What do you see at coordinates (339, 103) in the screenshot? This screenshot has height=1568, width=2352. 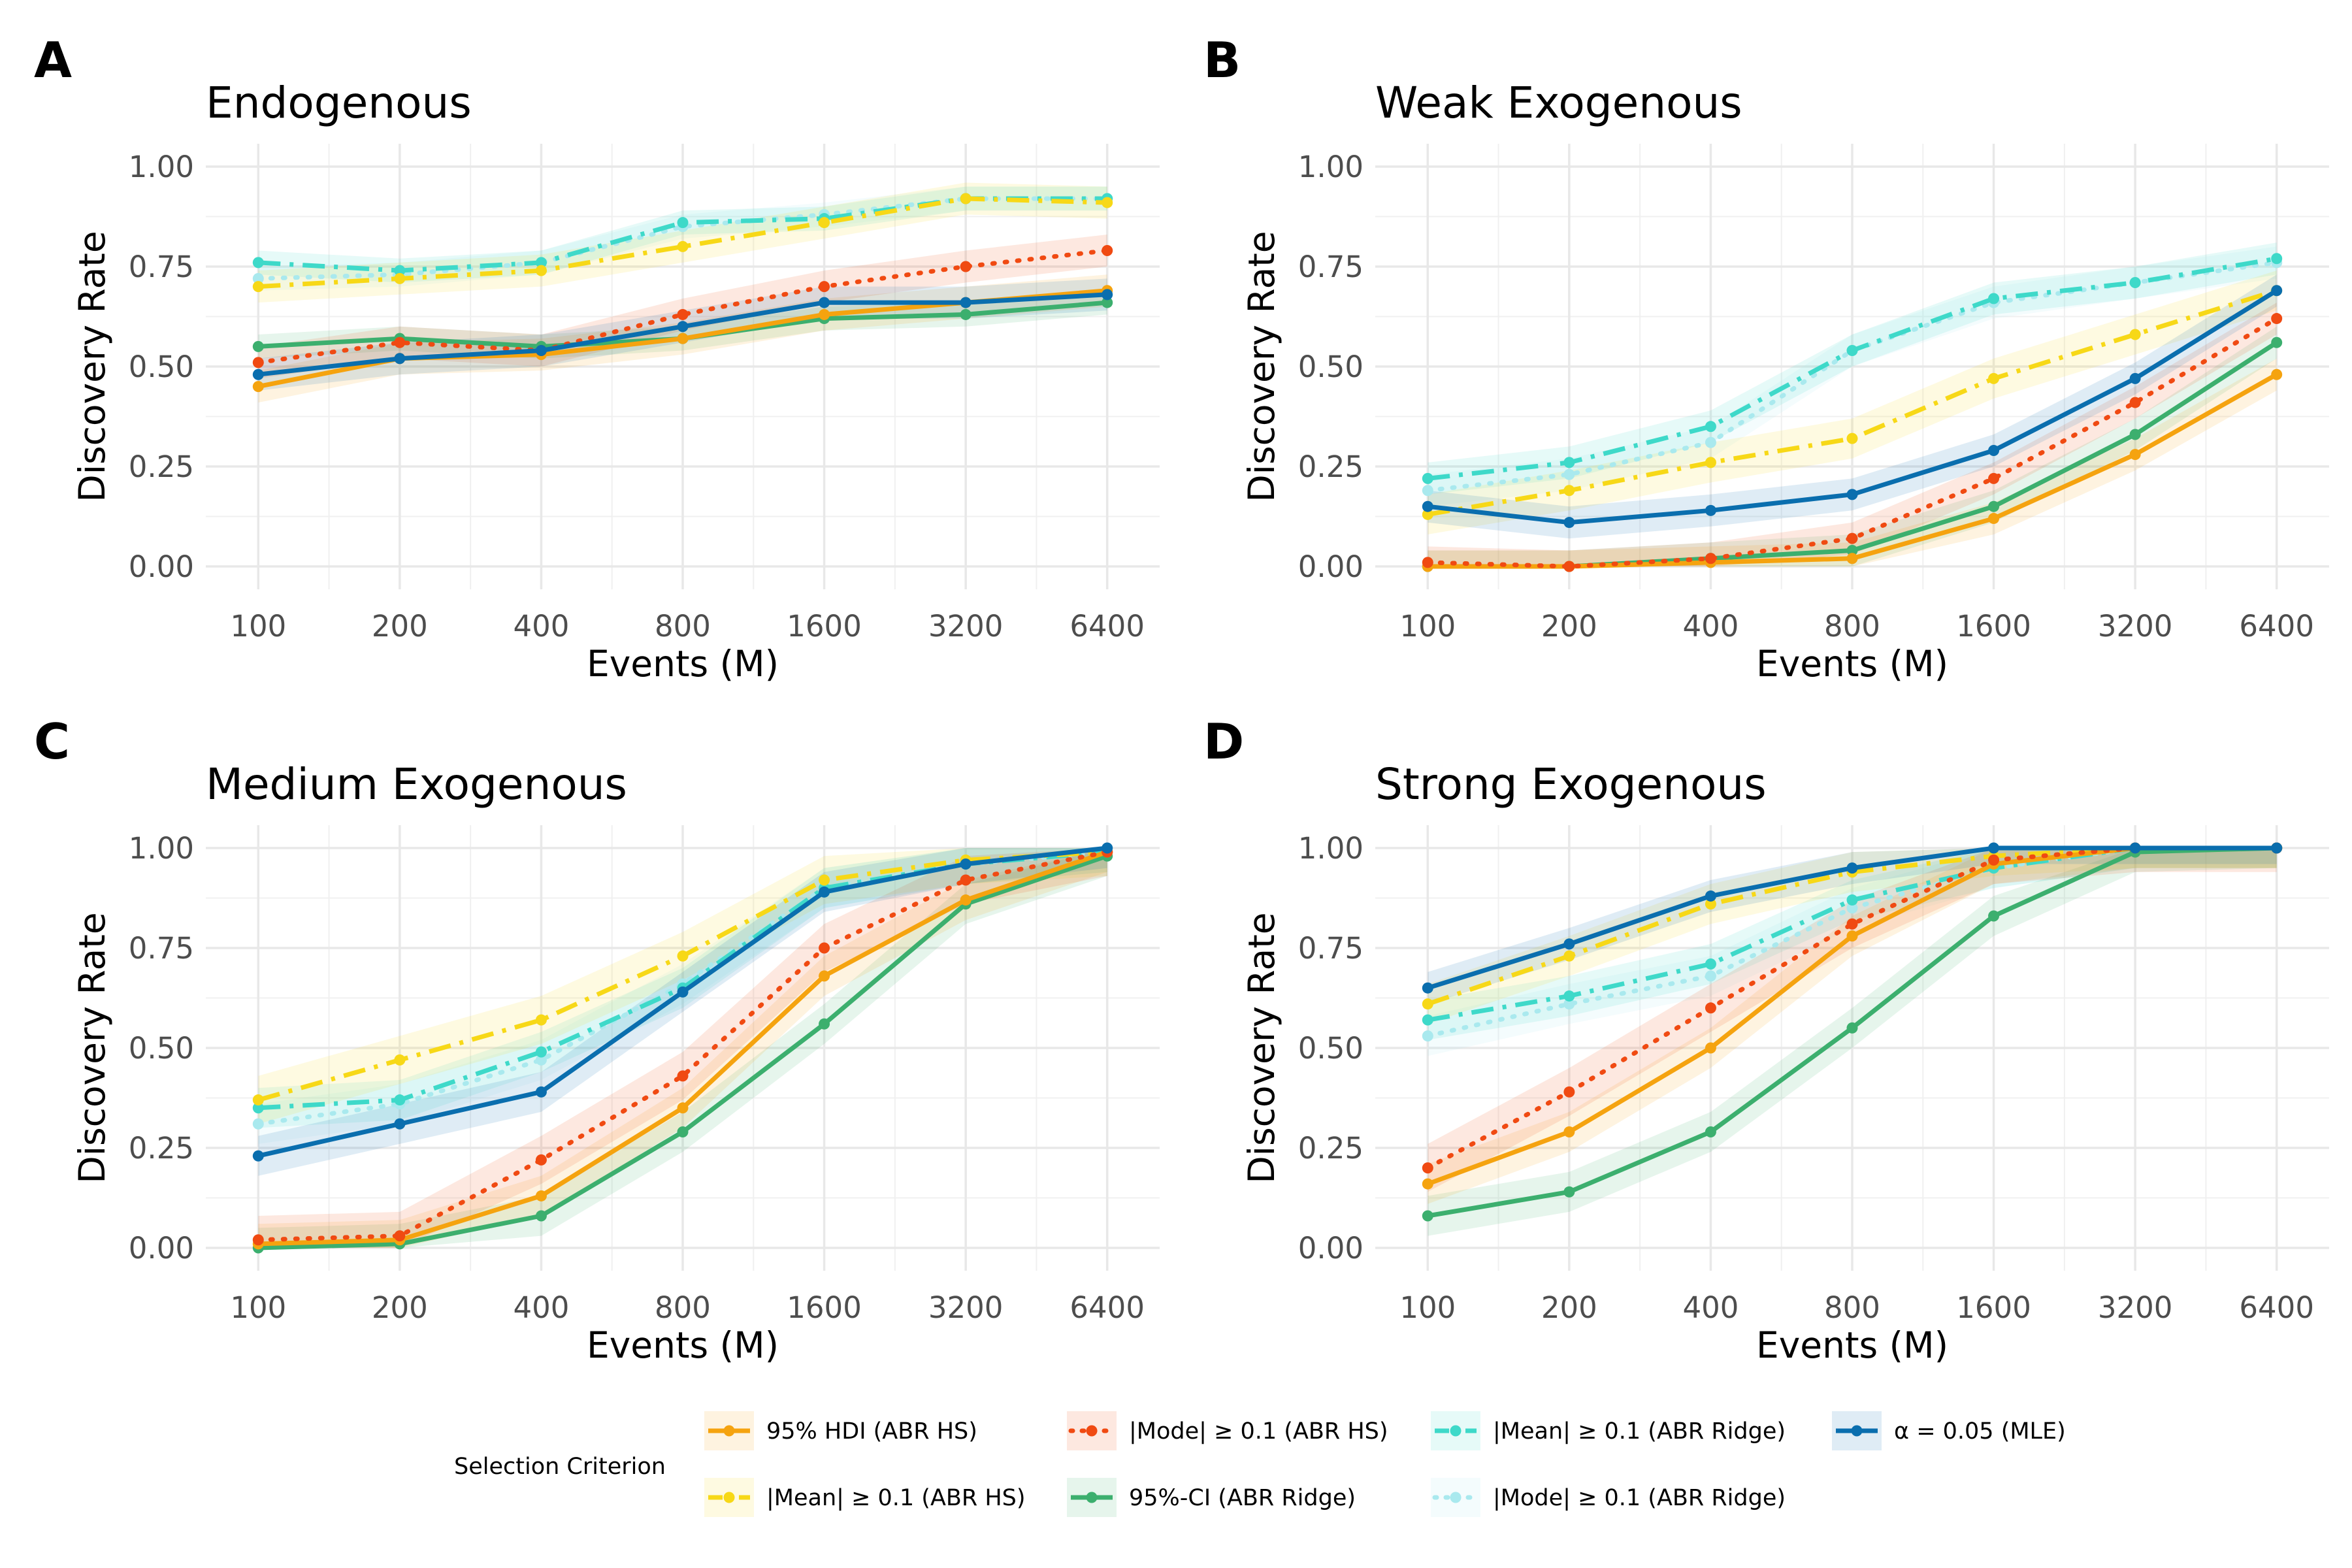 I see `panel-a-title: Endogenous` at bounding box center [339, 103].